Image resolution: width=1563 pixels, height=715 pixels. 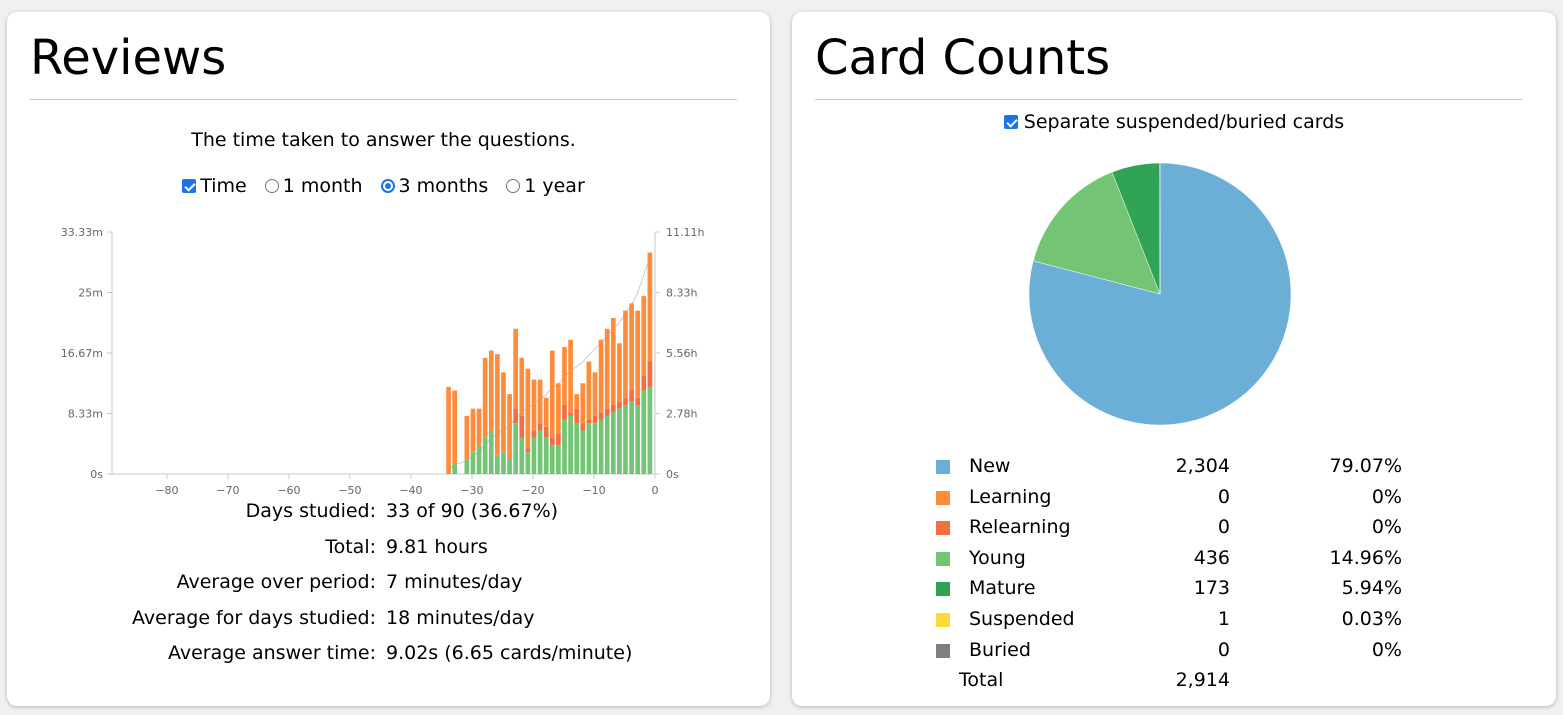 I want to click on range-1-year-radio, so click(x=513, y=186).